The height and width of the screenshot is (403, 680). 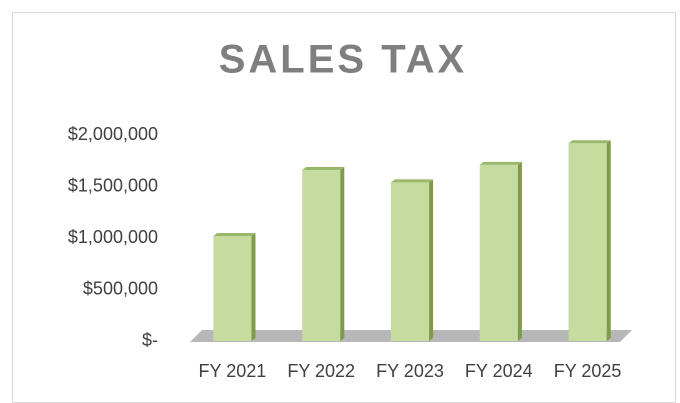 I want to click on x-tick-label: FY 2021, so click(x=233, y=371).